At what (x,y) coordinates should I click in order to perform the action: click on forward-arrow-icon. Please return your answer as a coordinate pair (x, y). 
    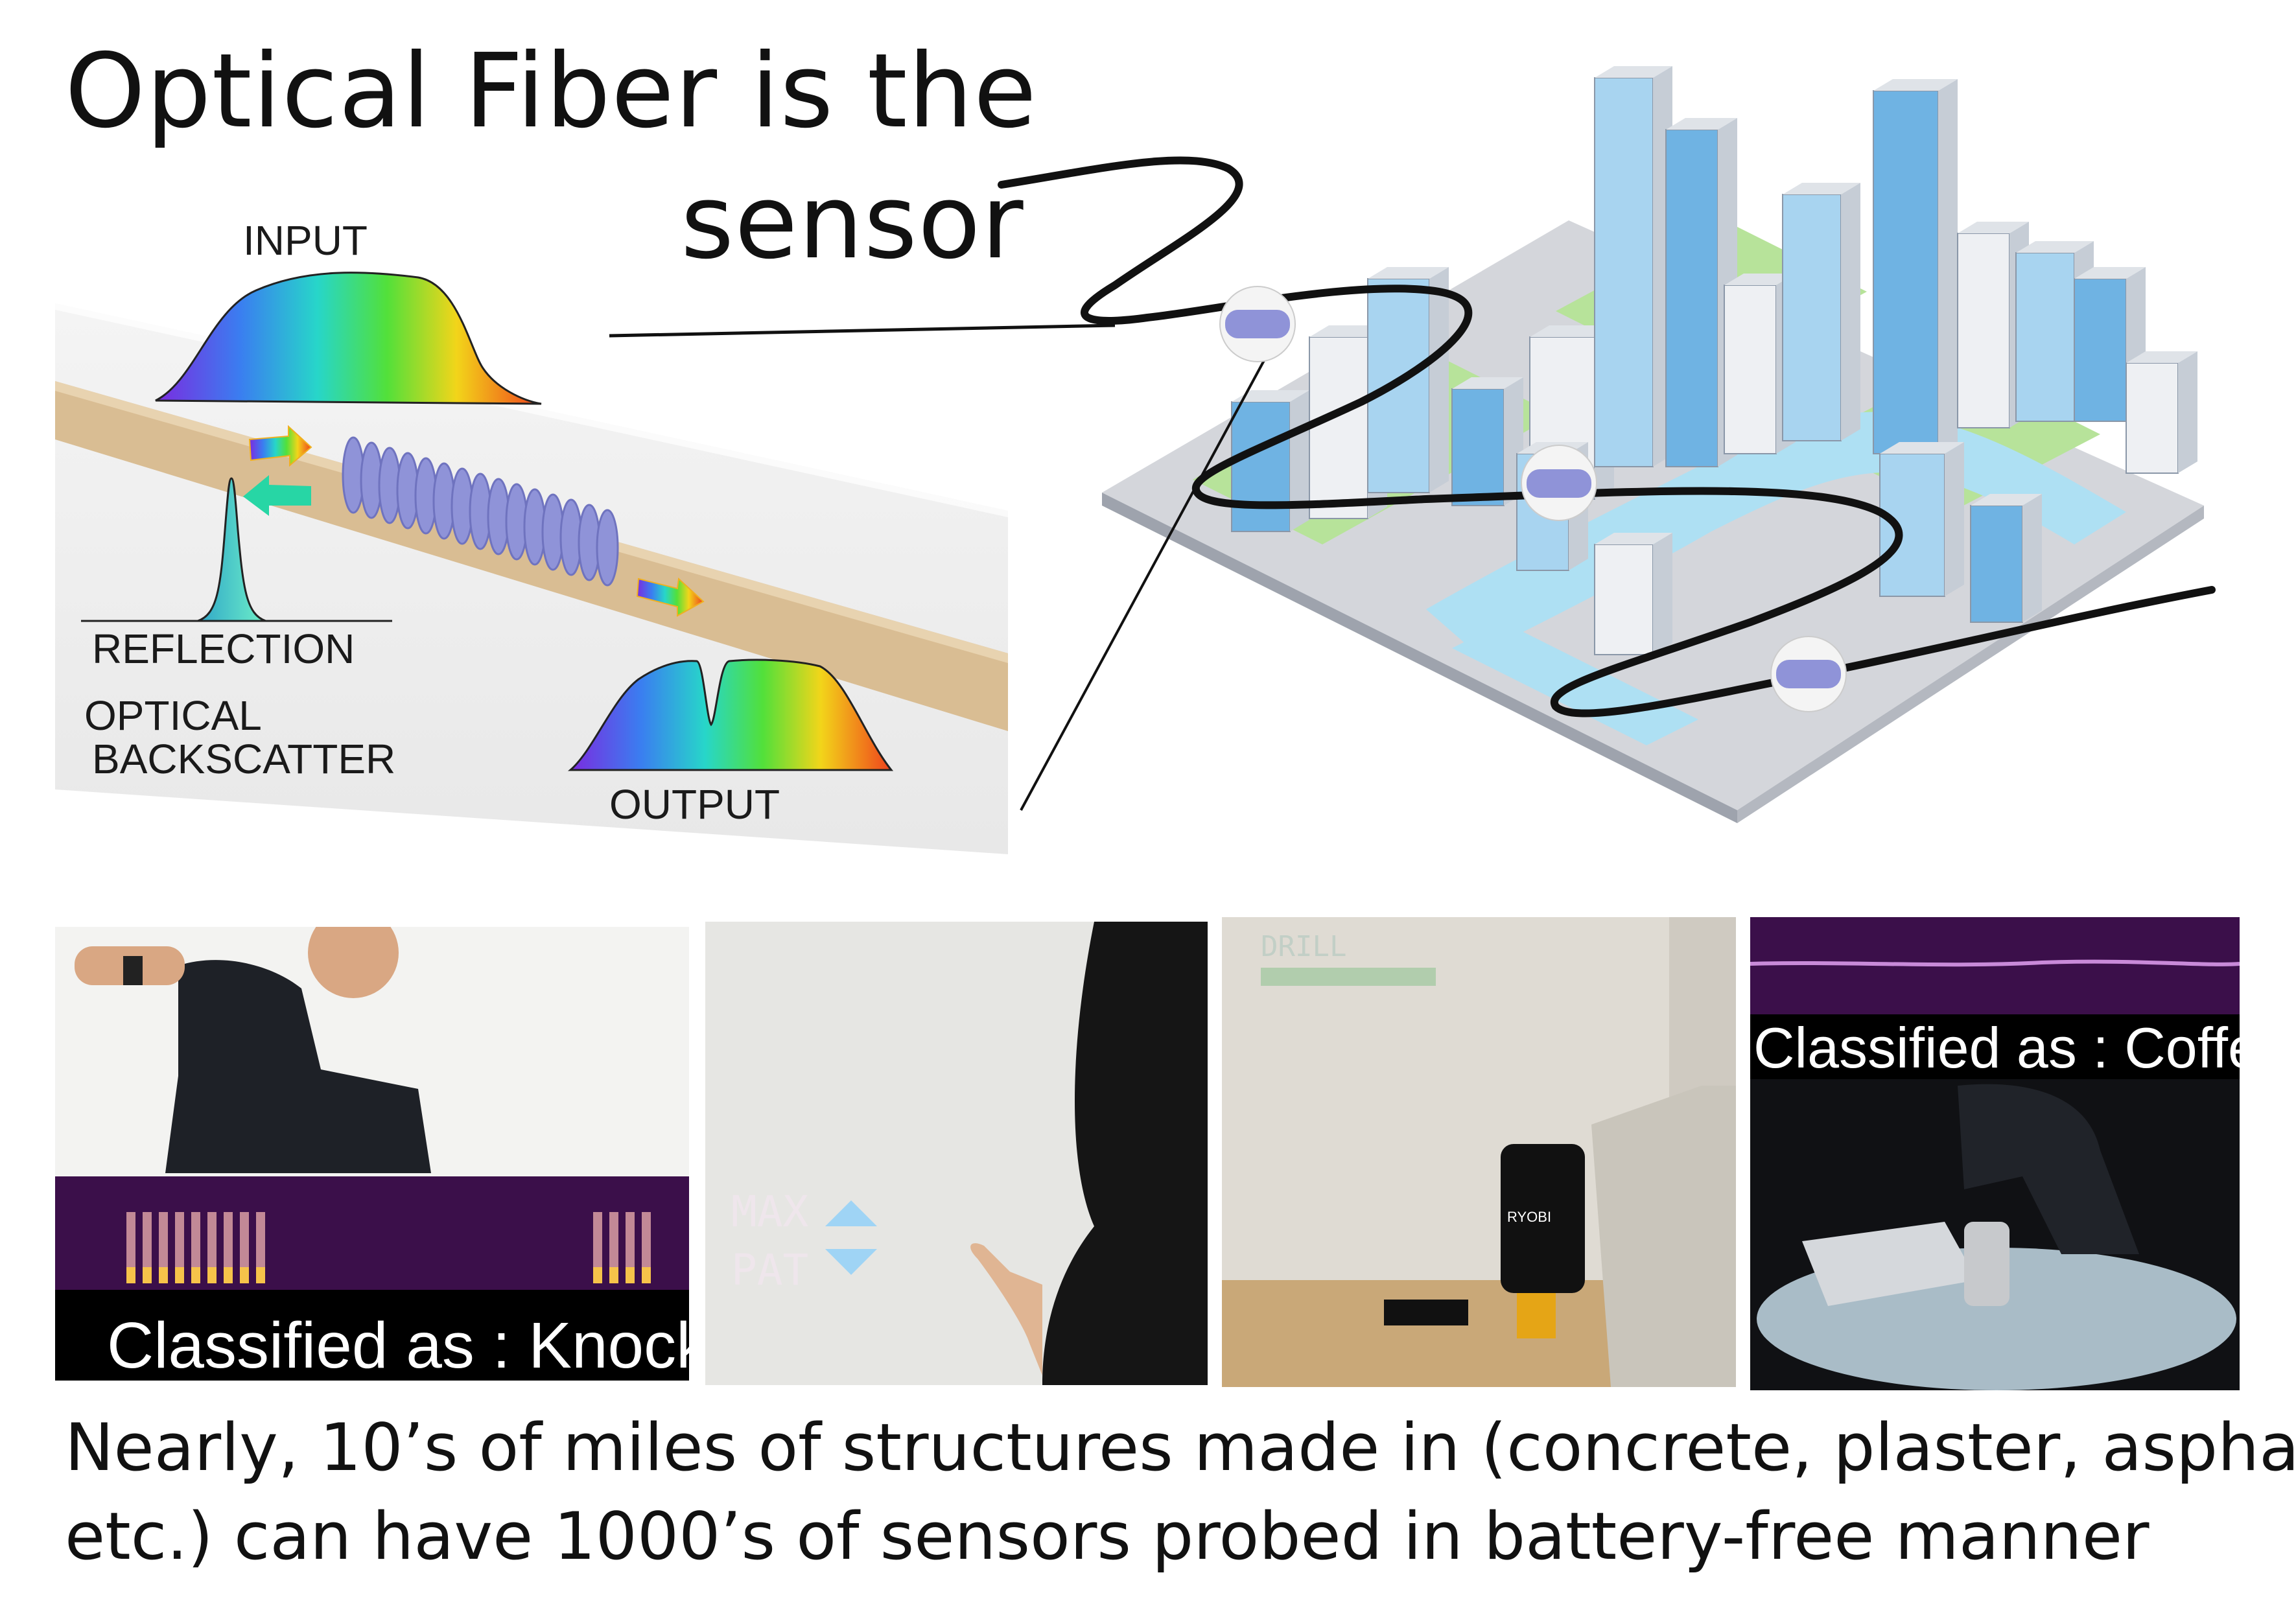
    Looking at the image, I should click on (280, 446).